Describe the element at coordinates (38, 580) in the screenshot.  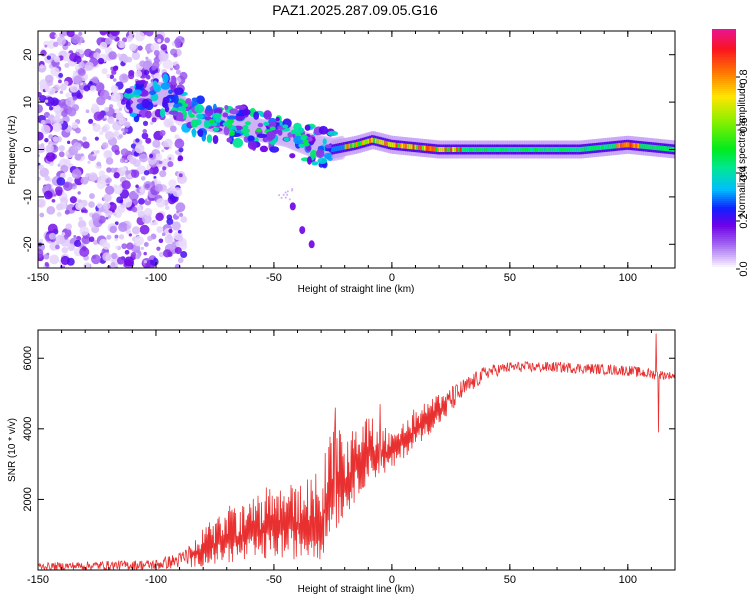
I see `snr-x-tick-label: -150` at that location.